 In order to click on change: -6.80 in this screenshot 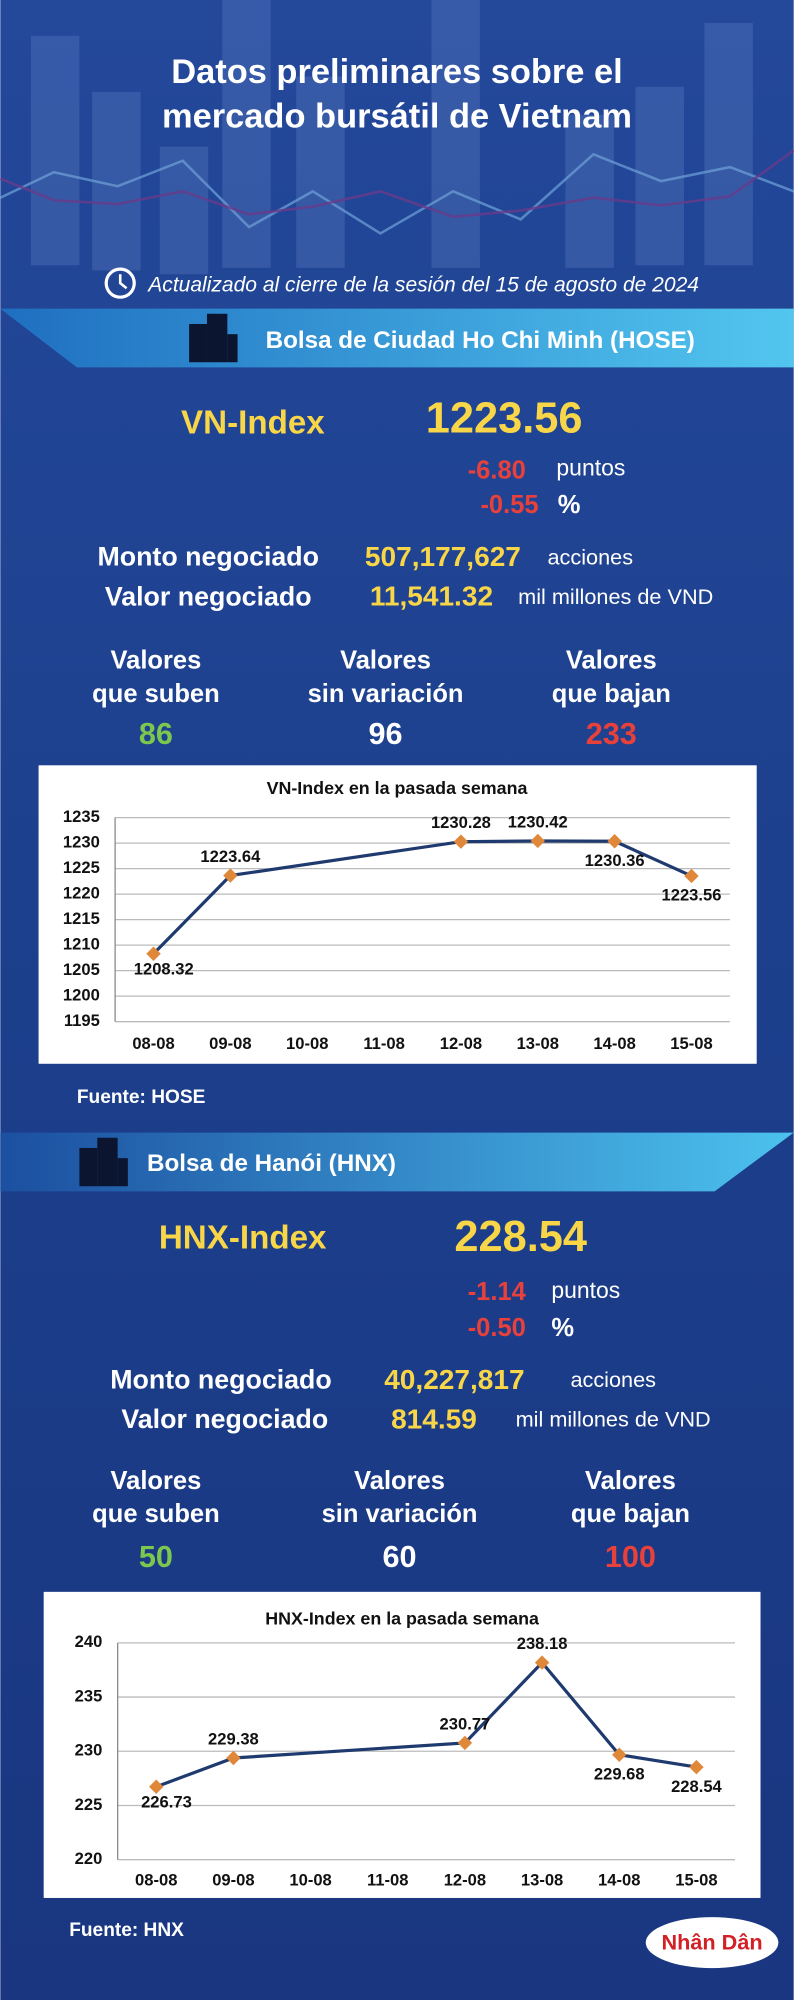, I will do `click(497, 471)`.